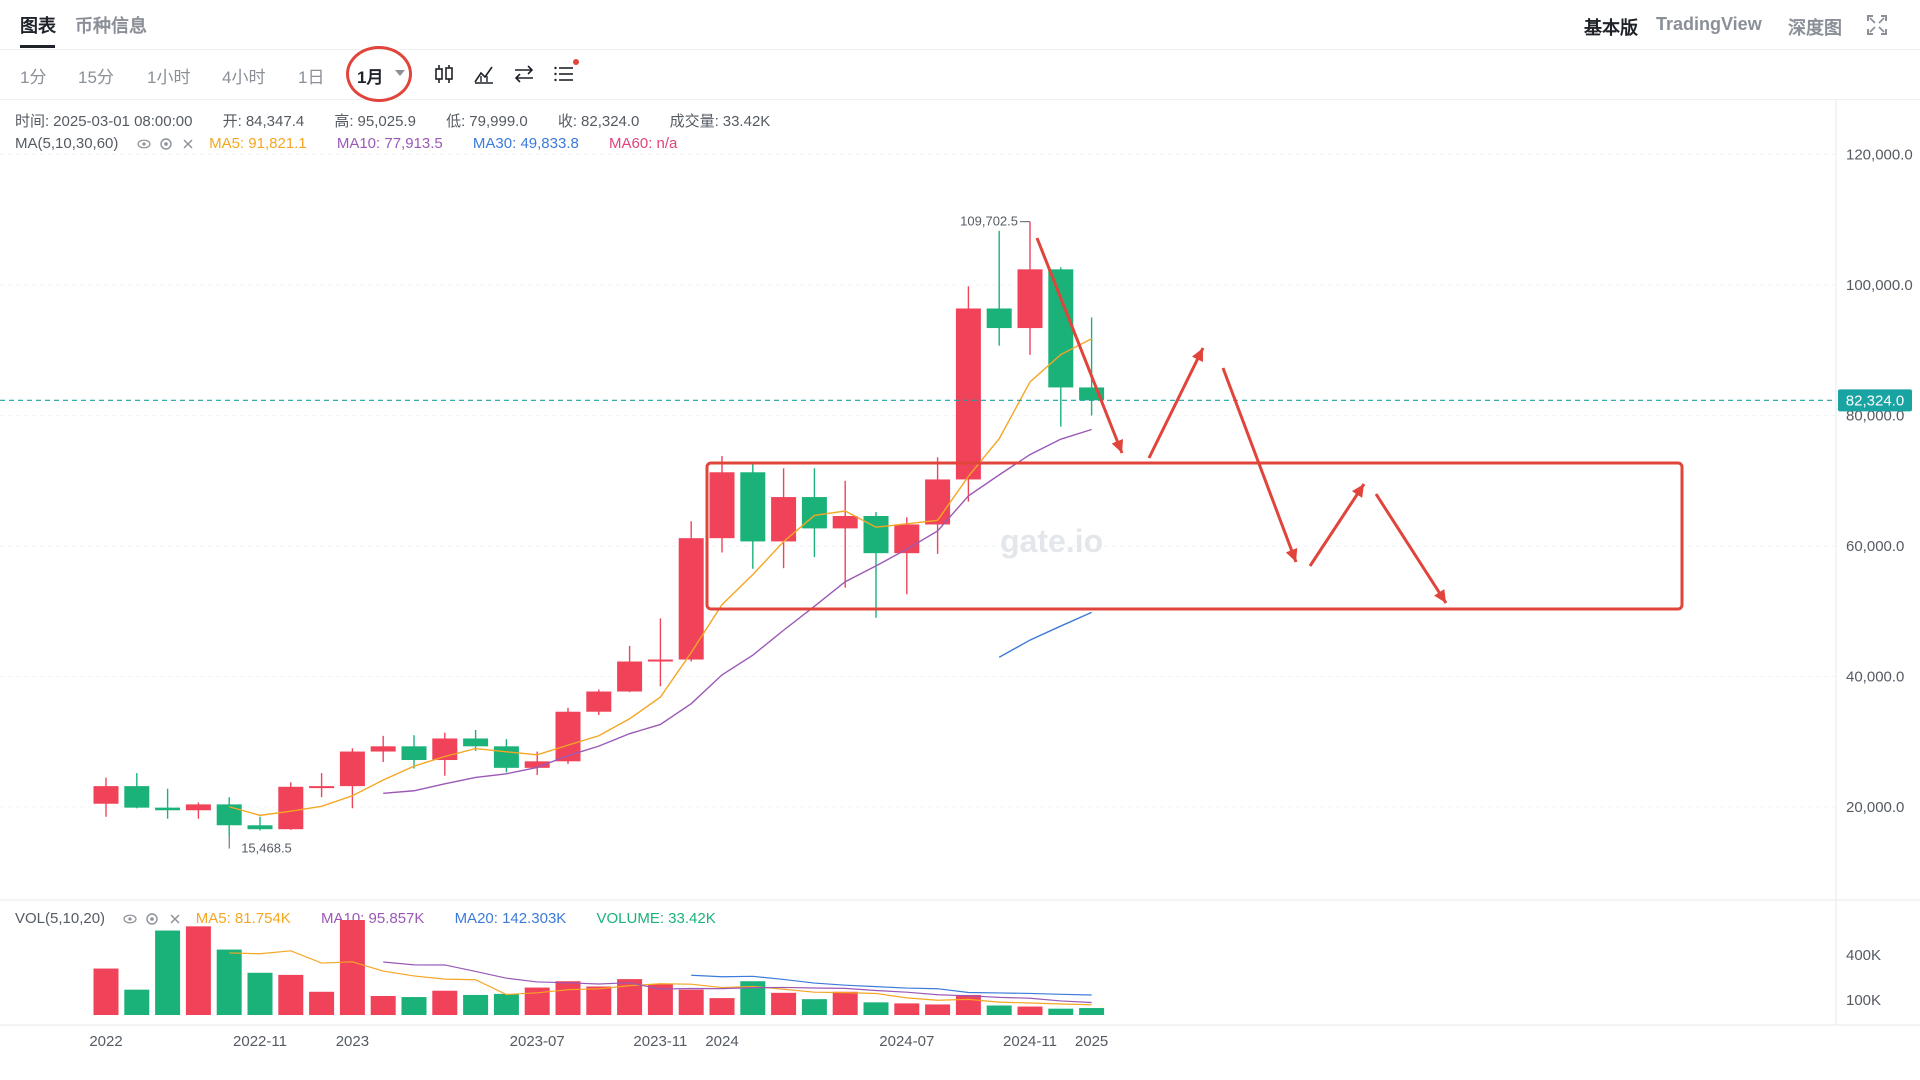 The width and height of the screenshot is (1920, 1080). Describe the element at coordinates (576, 62) in the screenshot. I see `notification-dot` at that location.